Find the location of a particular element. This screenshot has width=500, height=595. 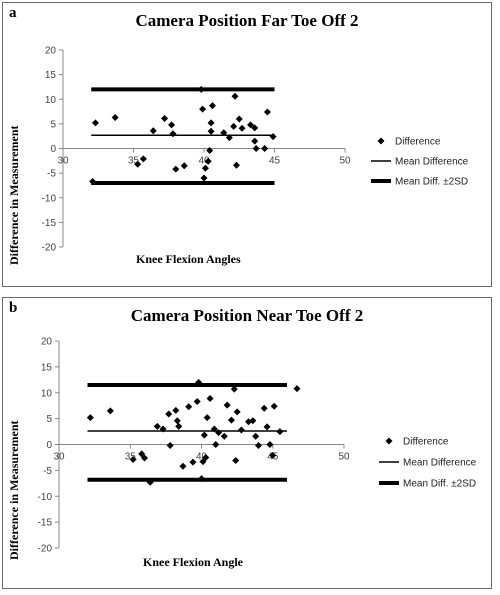

x-tick-label: 35 is located at coordinates (131, 457).